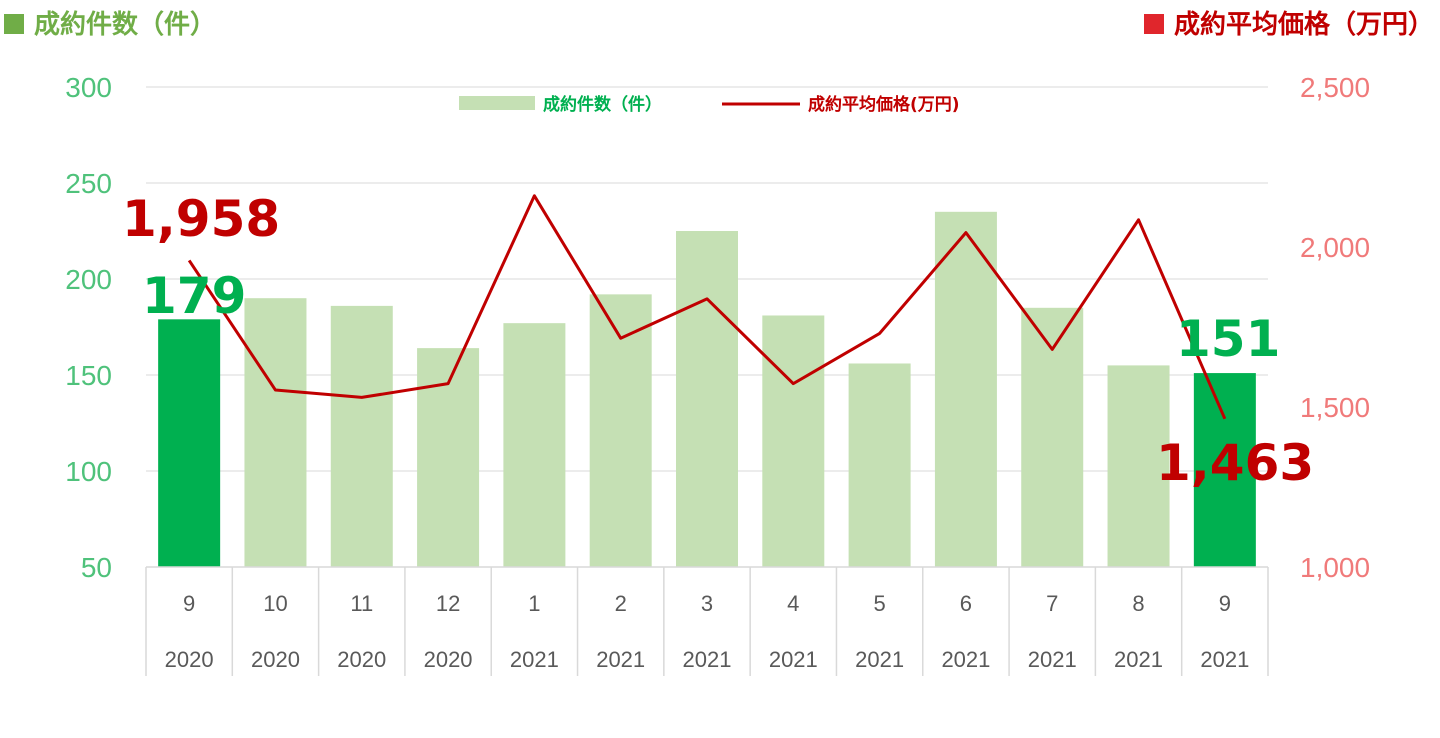  I want to click on right-axis-title-text: 成約平均価格（万円）, so click(1303, 25).